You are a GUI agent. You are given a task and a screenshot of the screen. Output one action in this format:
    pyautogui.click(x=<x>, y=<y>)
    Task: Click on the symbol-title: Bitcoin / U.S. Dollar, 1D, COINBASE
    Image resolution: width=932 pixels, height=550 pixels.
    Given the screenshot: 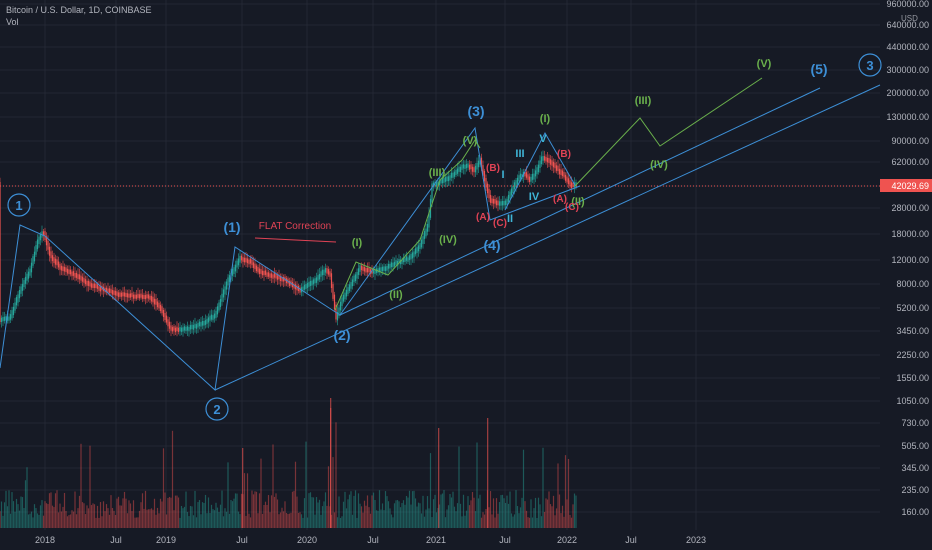 What is the action you would take?
    pyautogui.click(x=79, y=10)
    